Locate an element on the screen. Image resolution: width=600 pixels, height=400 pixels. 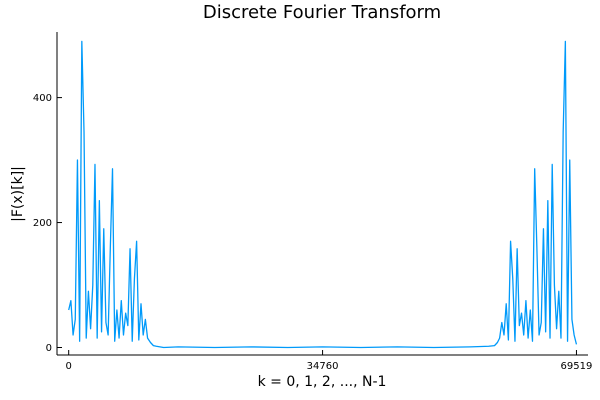
y-ticks: 0 200 400 is located at coordinates (47, 223).